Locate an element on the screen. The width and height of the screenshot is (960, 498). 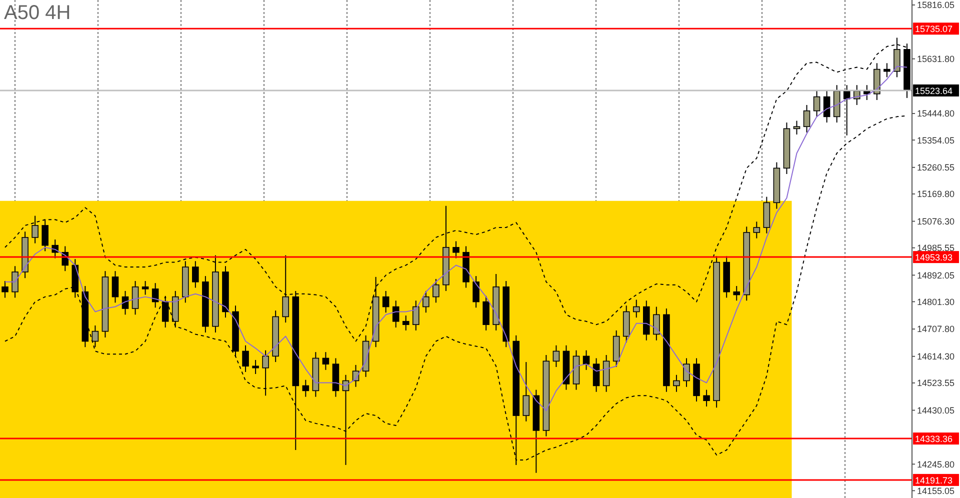
ref-line-label: 14191.73 is located at coordinates (934, 480).